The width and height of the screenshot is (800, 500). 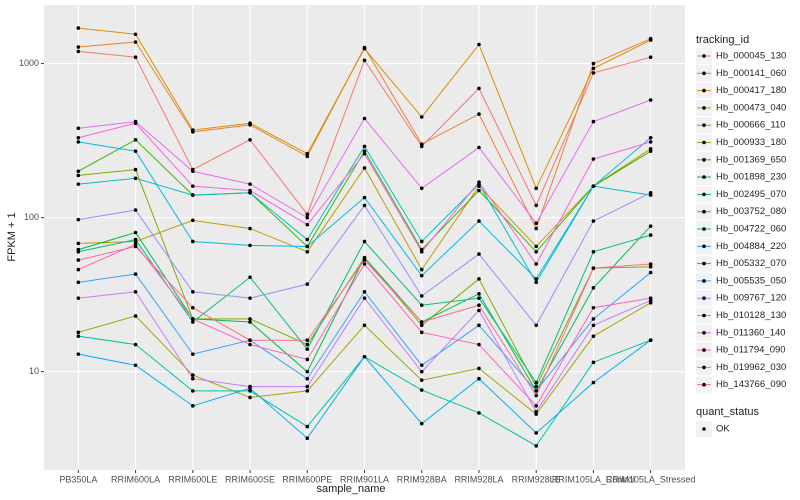 What do you see at coordinates (422, 479) in the screenshot?
I see `x-tick-label: RRIM928BA` at bounding box center [422, 479].